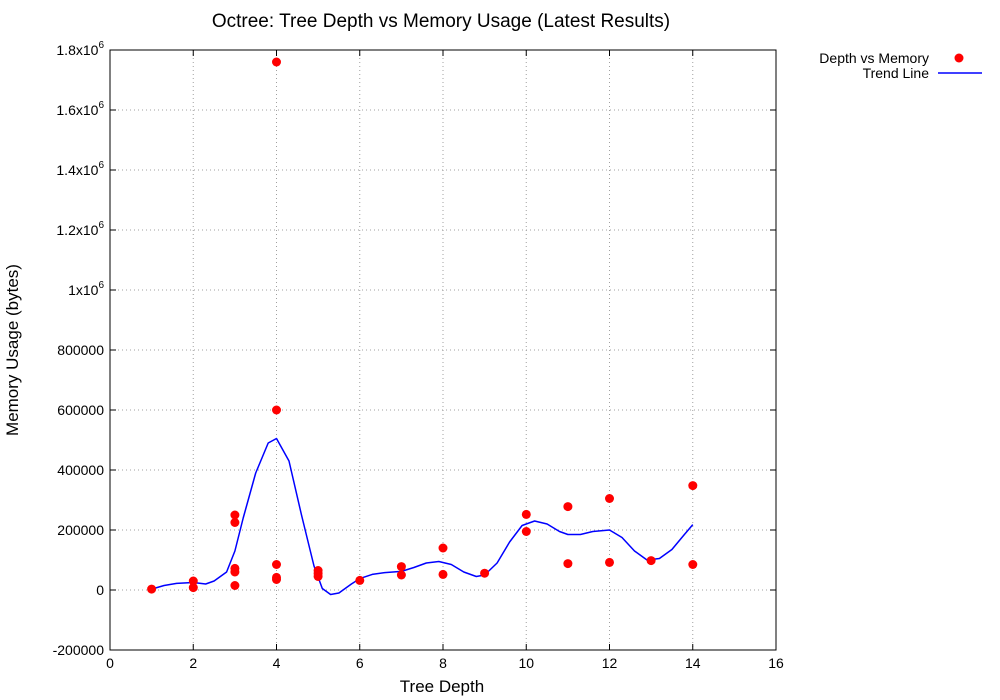 This screenshot has height=700, width=1000. Describe the element at coordinates (610, 663) in the screenshot. I see `x-tick-label: 12` at that location.